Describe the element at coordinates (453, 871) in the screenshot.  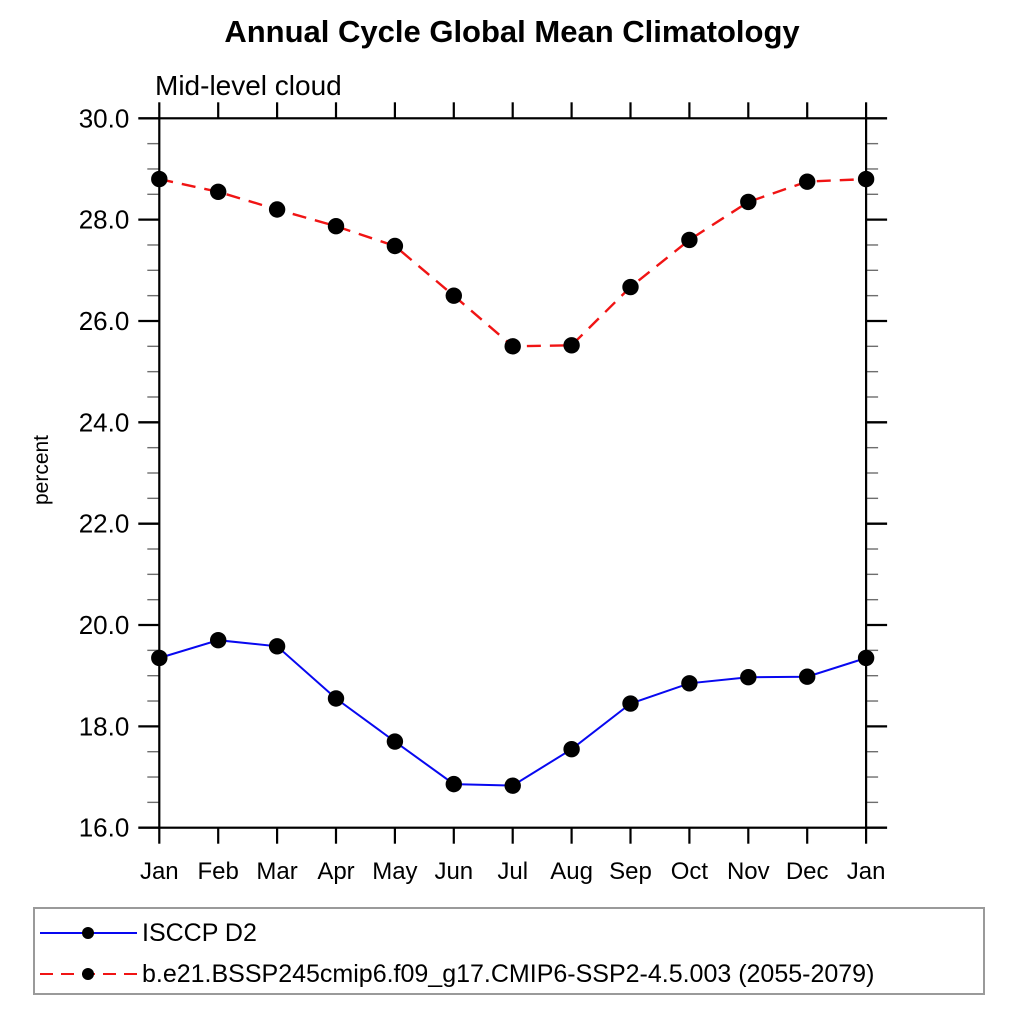
I see `x-axis-tick-label: Jun` at that location.